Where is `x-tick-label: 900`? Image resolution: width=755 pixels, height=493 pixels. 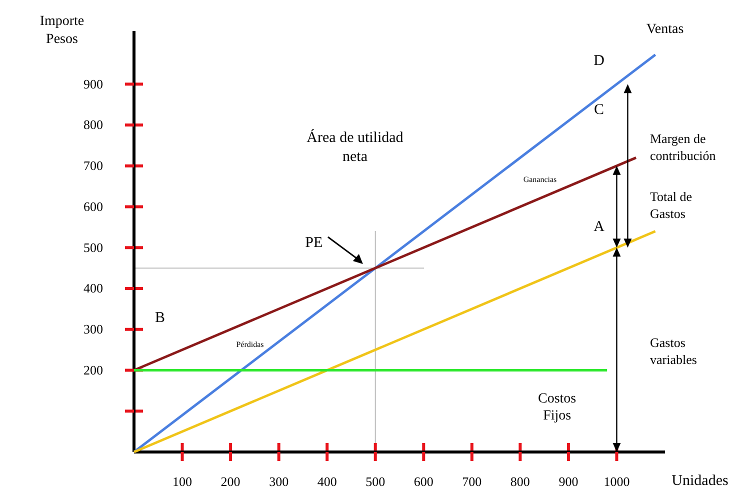 x-tick-label: 900 is located at coordinates (568, 482).